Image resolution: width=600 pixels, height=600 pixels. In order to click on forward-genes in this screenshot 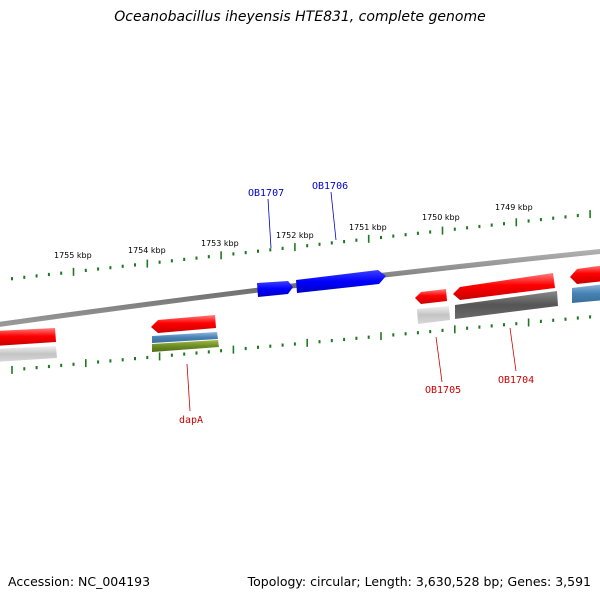, I will do `click(321, 283)`.